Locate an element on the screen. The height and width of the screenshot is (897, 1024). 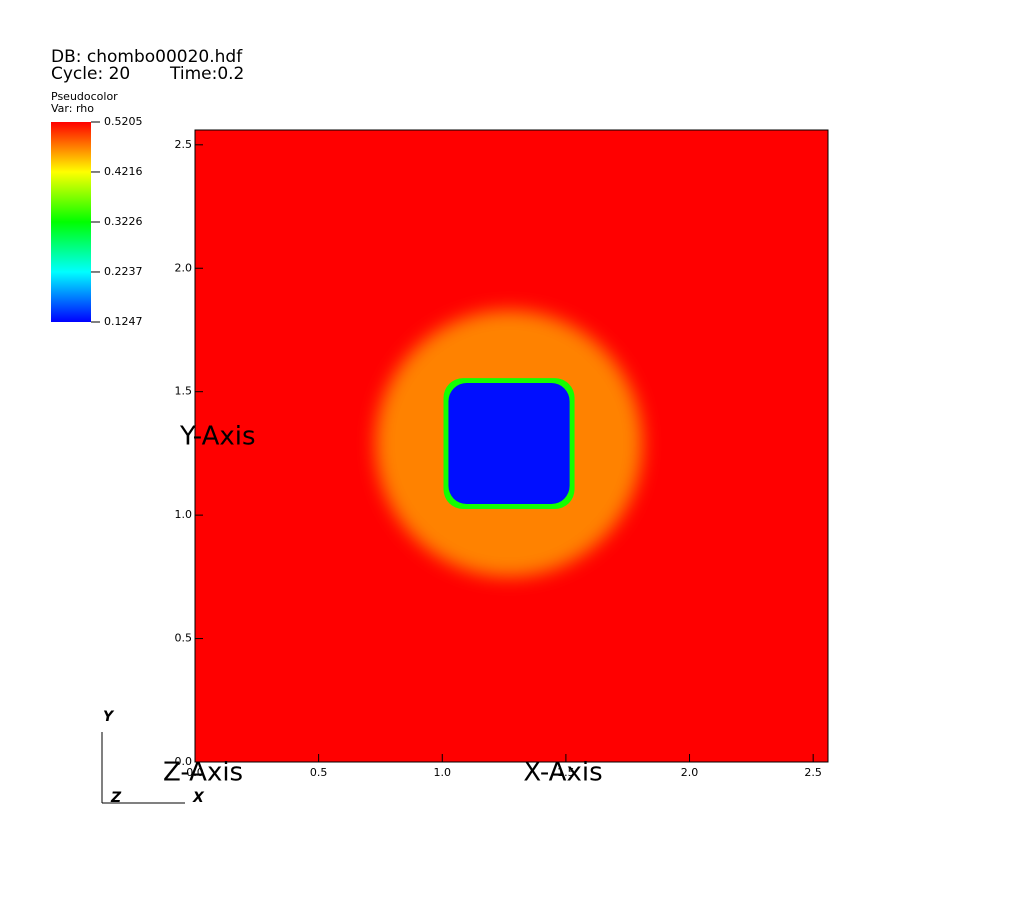
y-tick-label: 0.5 is located at coordinates (184, 638).